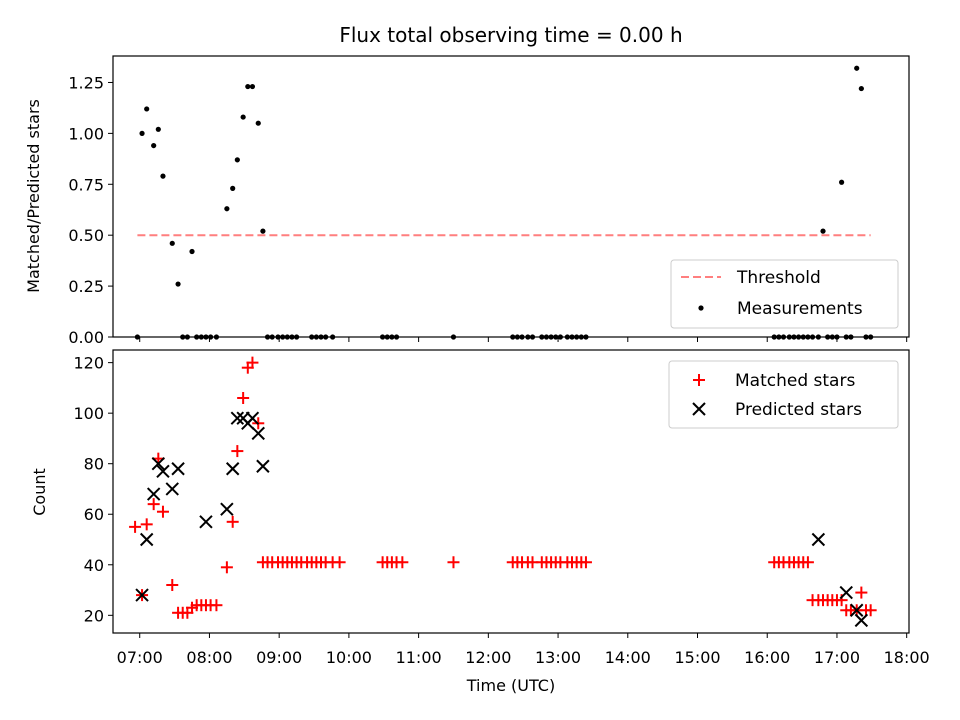 The height and width of the screenshot is (720, 960). I want to click on top-y-tick-label: 1.25, so click(86, 82).